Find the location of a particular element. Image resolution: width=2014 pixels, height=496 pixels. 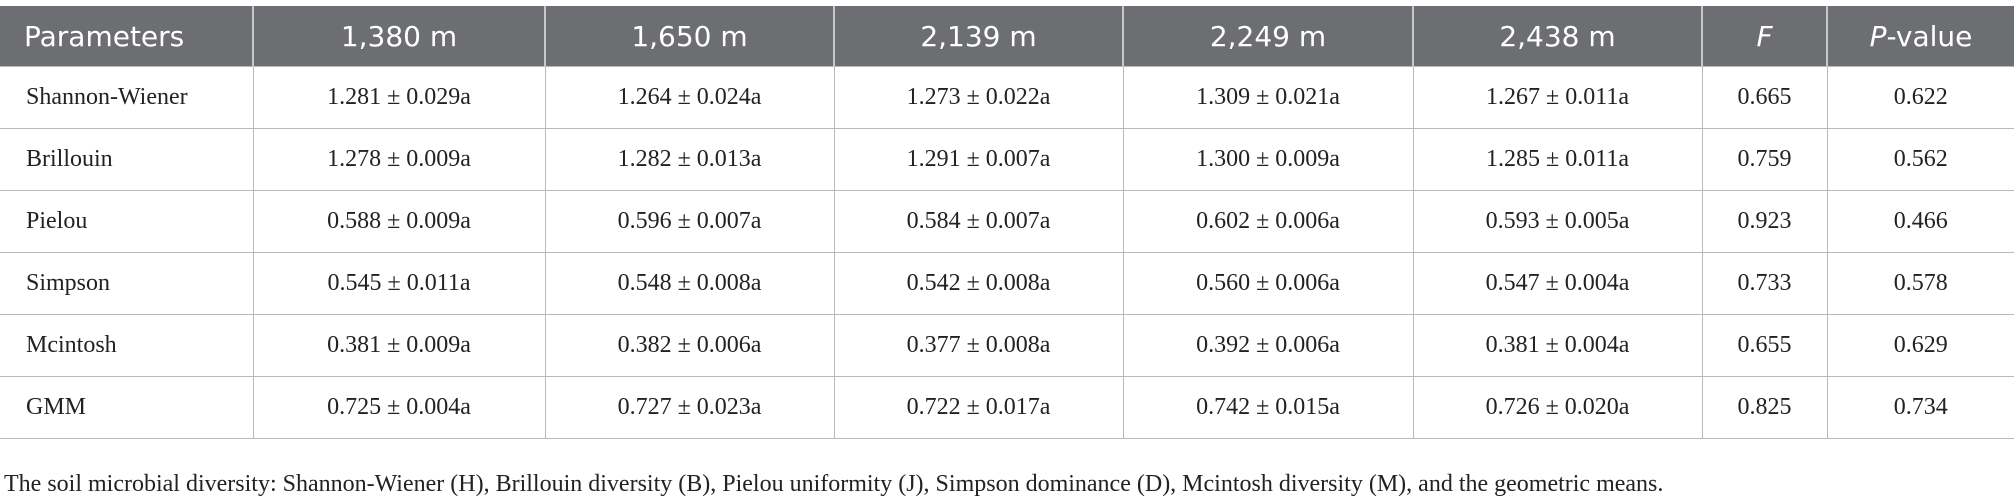

cell: 0.542 ± 0.008a is located at coordinates (978, 283).